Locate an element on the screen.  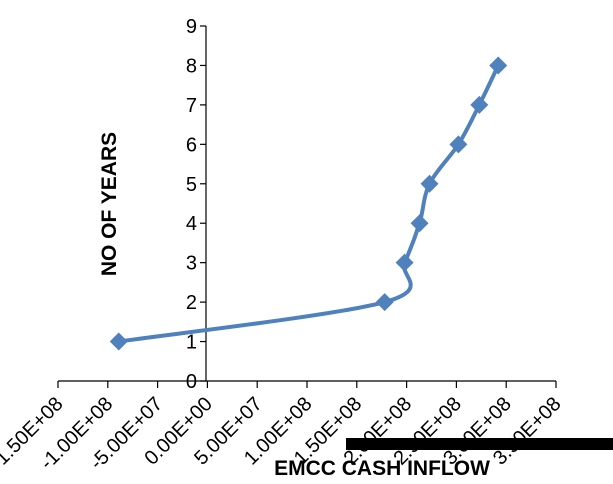
y-tick-label: 2 is located at coordinates (191, 303).